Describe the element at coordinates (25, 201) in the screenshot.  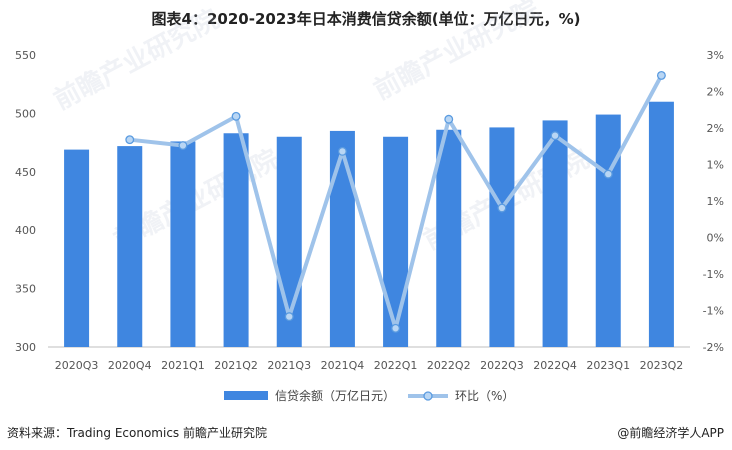
I see `left-axis: 300 350 400 450 500 550` at that location.